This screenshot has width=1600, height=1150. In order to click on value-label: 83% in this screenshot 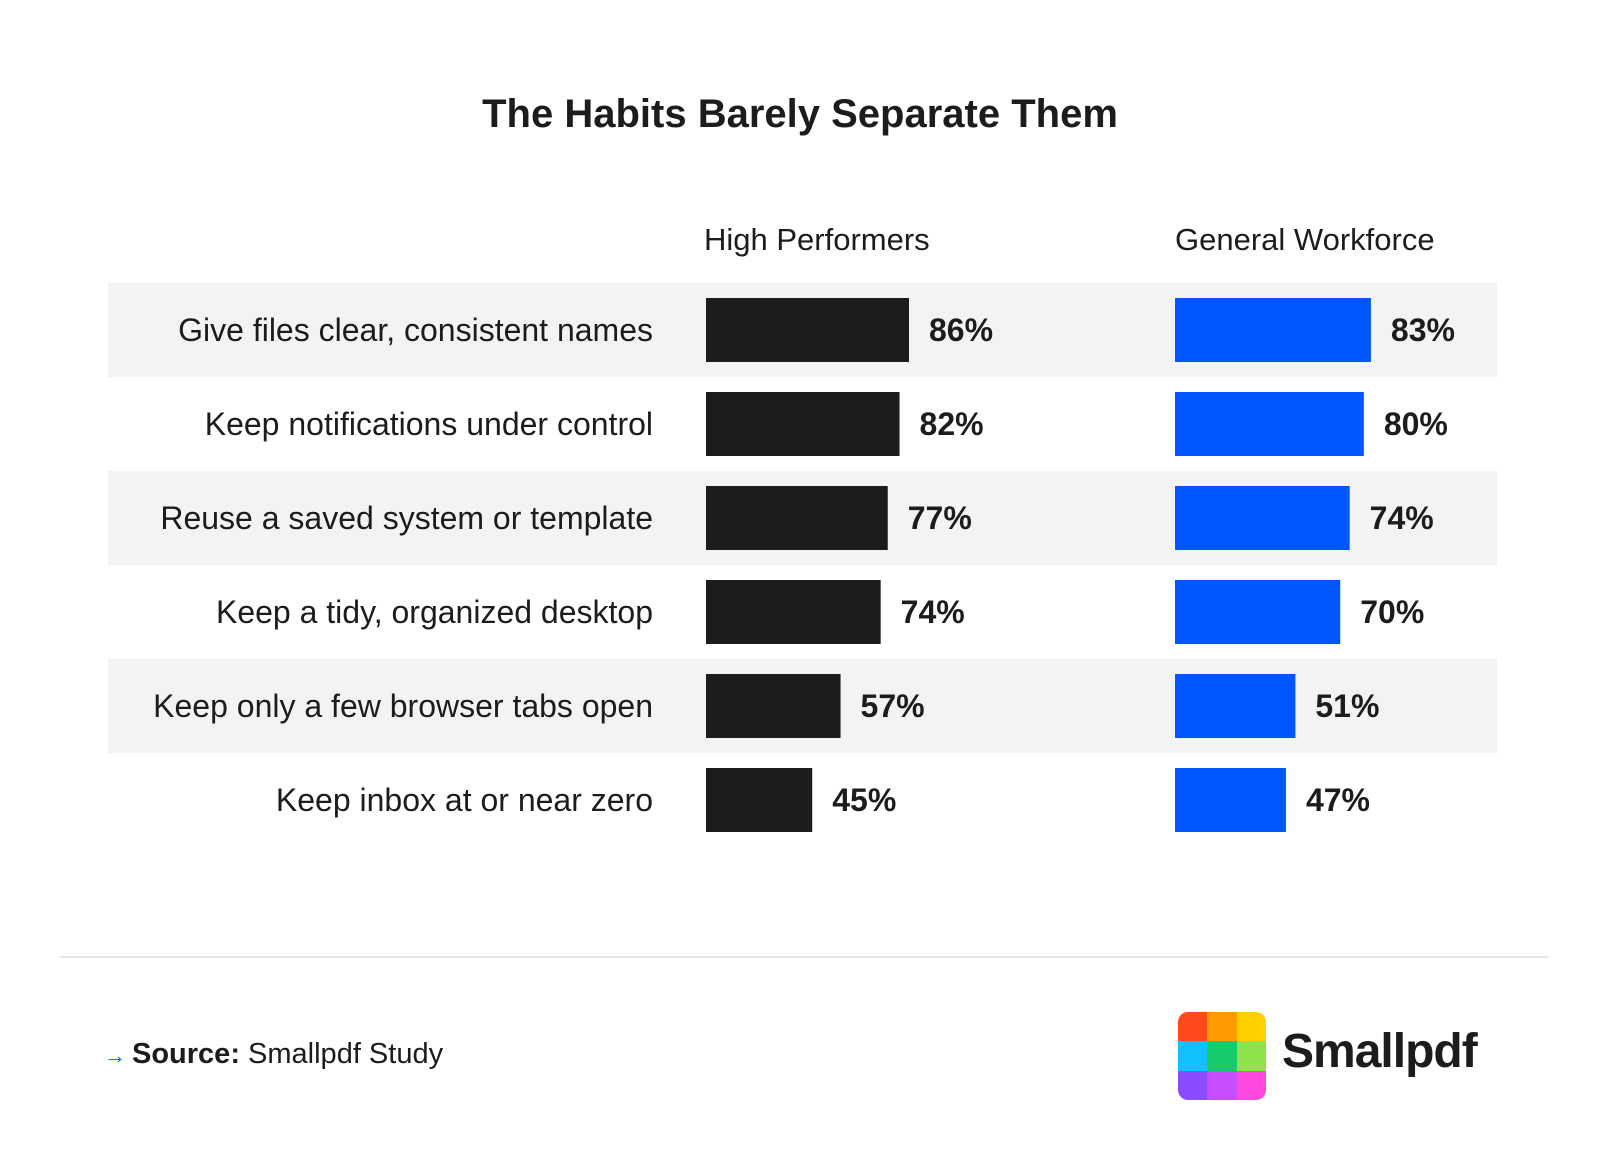, I will do `click(1423, 330)`.